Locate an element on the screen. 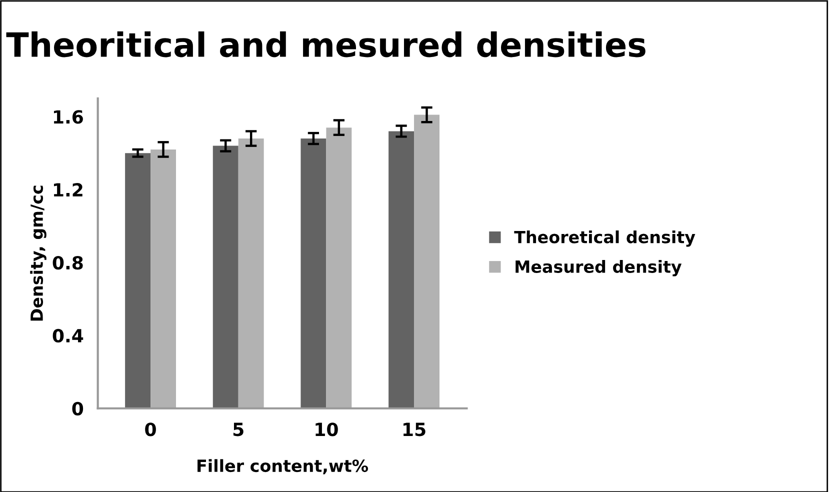 This screenshot has height=492, width=829. y-tick-label: 1.6 is located at coordinates (68, 117).